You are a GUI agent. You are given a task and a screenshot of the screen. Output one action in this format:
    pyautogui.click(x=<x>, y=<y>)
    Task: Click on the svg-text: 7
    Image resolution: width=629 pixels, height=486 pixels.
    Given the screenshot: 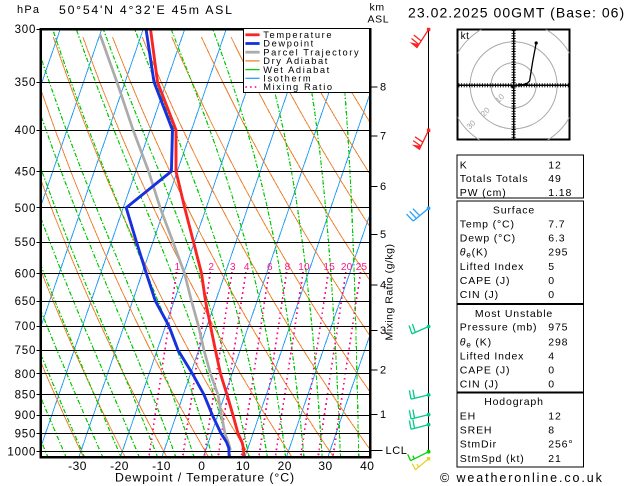 What is the action you would take?
    pyautogui.click(x=383, y=137)
    